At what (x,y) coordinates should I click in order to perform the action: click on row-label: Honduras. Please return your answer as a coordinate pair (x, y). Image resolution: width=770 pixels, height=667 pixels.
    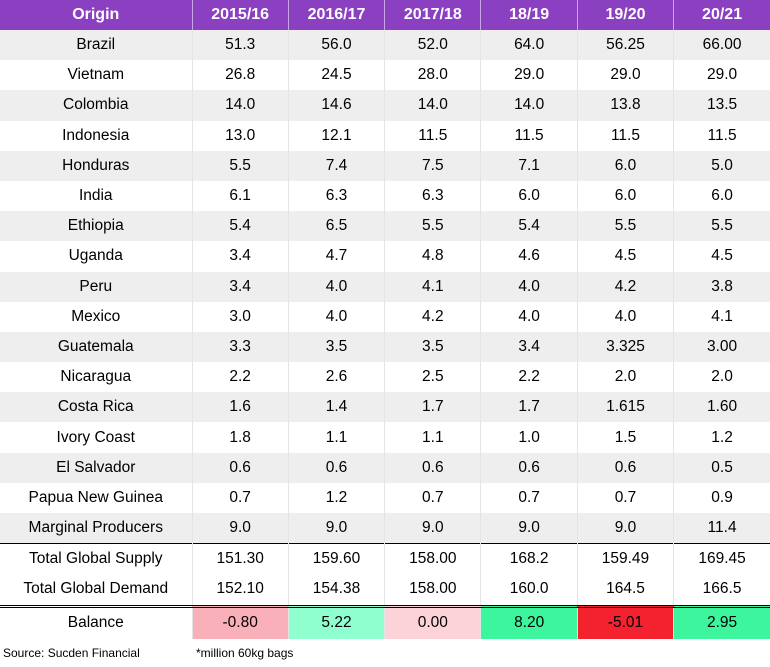
    Looking at the image, I should click on (96, 165).